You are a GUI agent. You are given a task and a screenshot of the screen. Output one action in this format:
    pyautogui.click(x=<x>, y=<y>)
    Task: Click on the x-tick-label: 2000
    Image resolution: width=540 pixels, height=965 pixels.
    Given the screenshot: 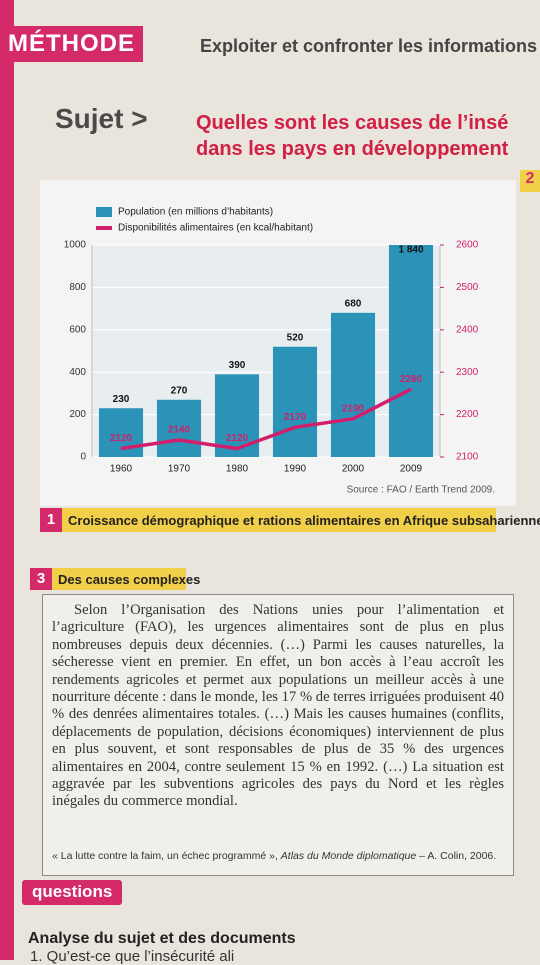 What is the action you would take?
    pyautogui.click(x=353, y=469)
    